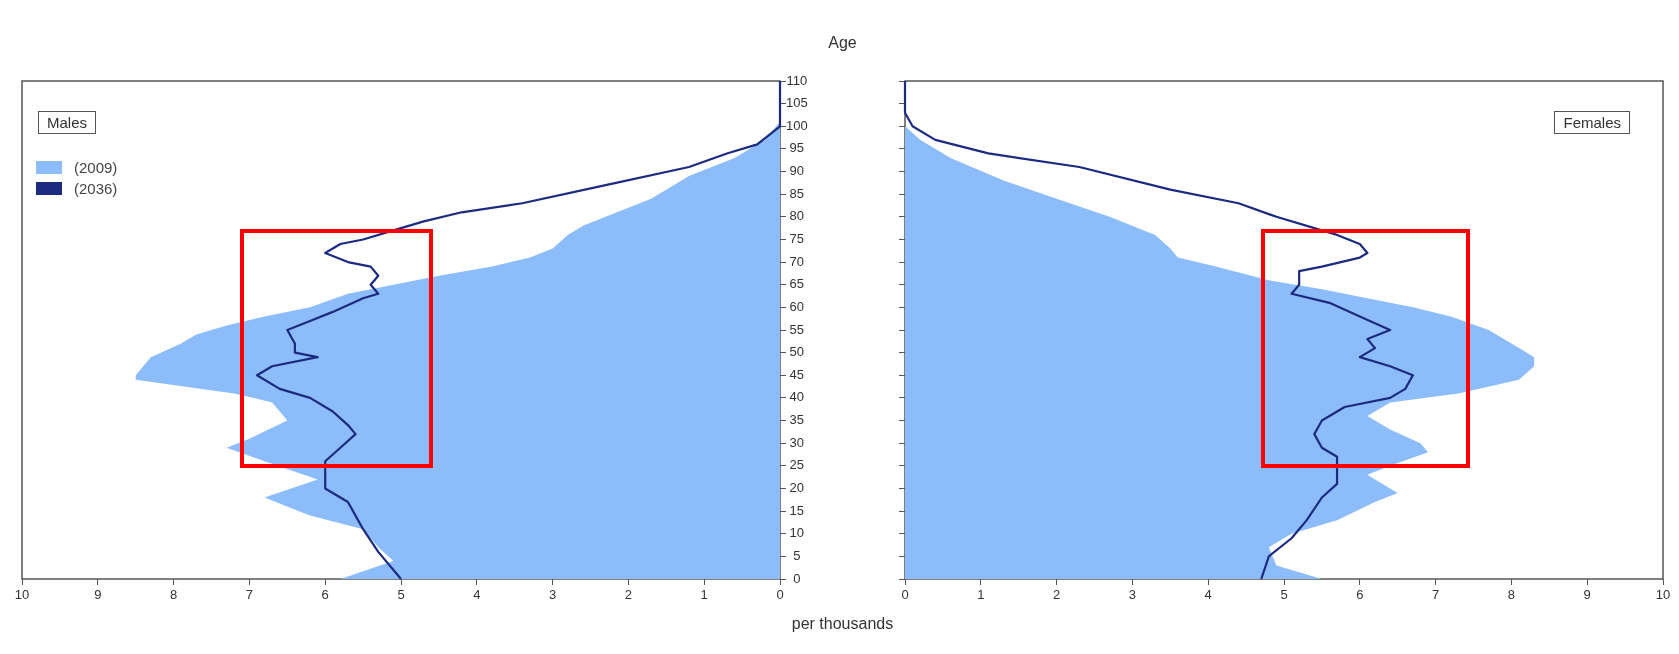  What do you see at coordinates (797, 420) in the screenshot?
I see `y-tick-label: 35` at bounding box center [797, 420].